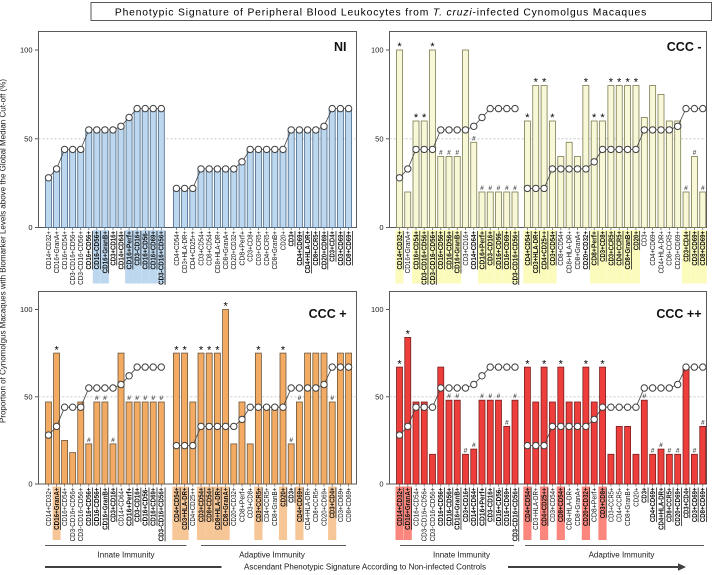  Describe the element at coordinates (26, 50) in the screenshot. I see `svg-text: 100` at that location.